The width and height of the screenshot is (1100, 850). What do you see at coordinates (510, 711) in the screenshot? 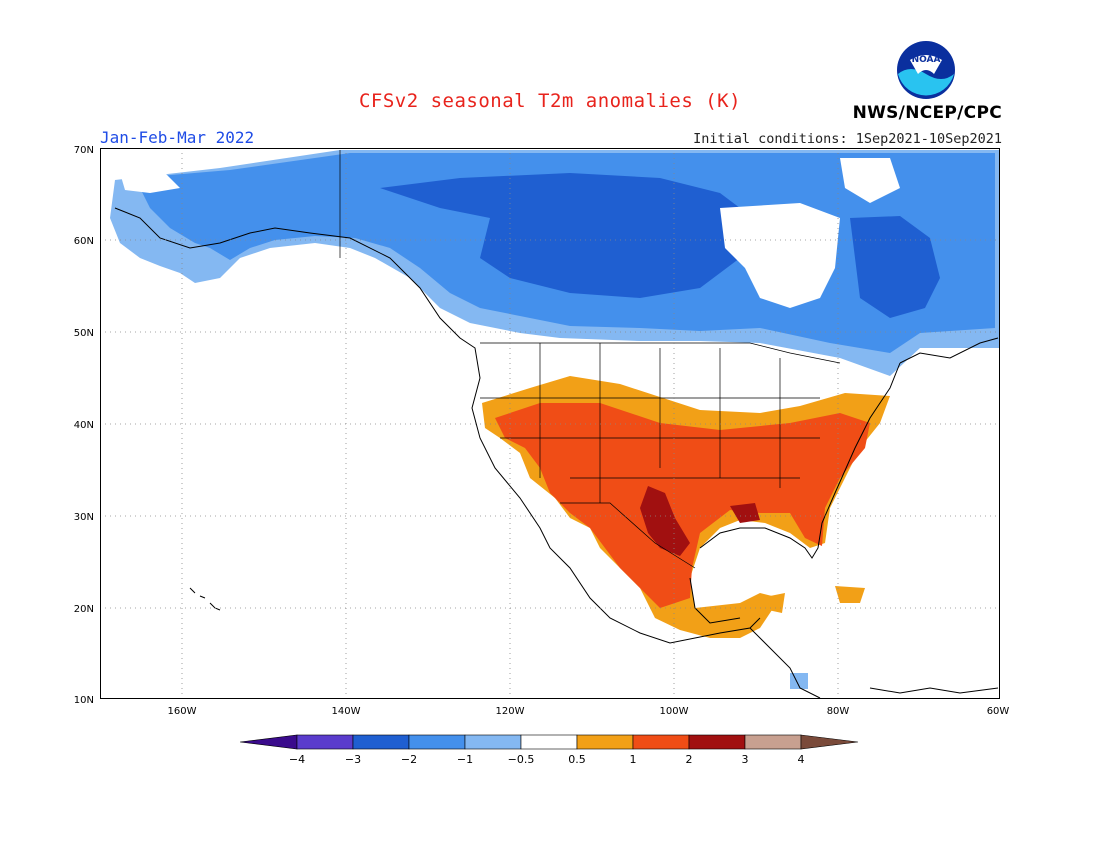
I see `lon-label: 120W` at bounding box center [510, 711].